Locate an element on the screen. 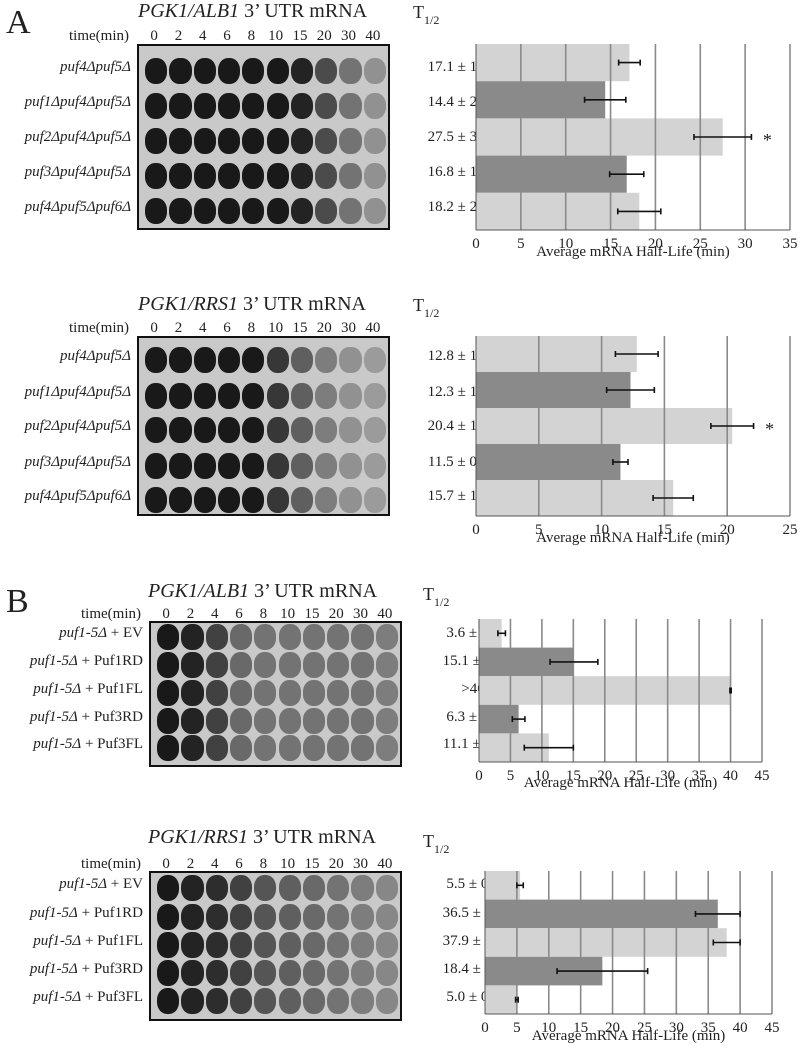 The height and width of the screenshot is (1063, 800). block-title: PGK1/ALB1 3’ UTR mRNA is located at coordinates (252, 11).